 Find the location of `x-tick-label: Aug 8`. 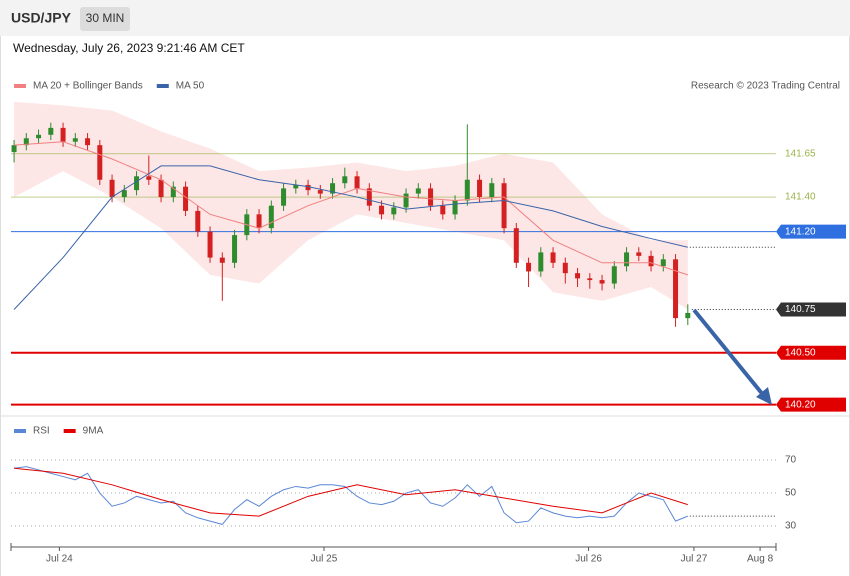

x-tick-label: Aug 8 is located at coordinates (760, 559).